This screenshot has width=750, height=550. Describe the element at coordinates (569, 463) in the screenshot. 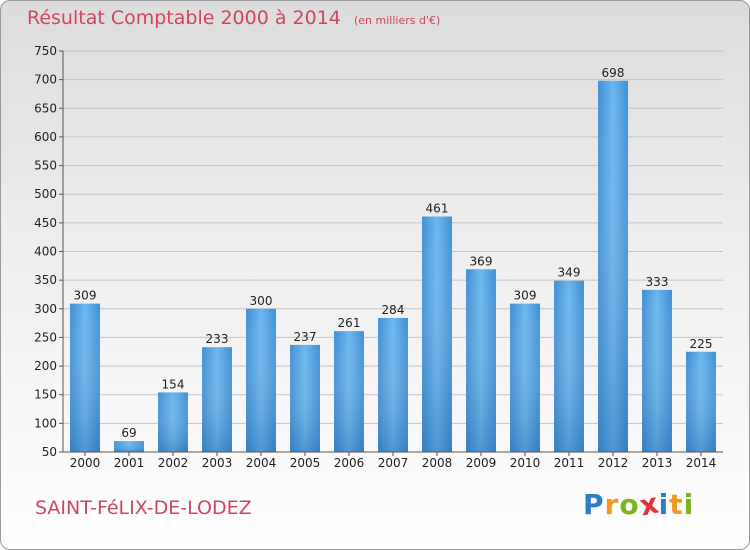

I see `x-tick-label: 2011` at that location.